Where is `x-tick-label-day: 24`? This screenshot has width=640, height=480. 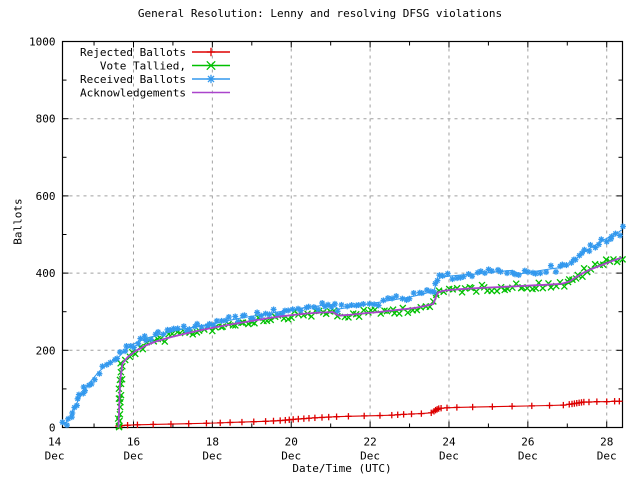 x-tick-label-day: 24 is located at coordinates (449, 442).